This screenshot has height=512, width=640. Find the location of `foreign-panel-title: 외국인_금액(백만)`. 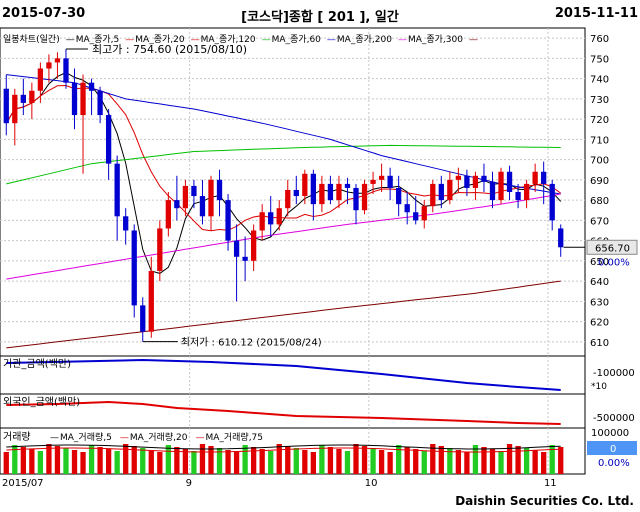

foreign-panel-title: 외국인_금액(백만) is located at coordinates (41, 402).